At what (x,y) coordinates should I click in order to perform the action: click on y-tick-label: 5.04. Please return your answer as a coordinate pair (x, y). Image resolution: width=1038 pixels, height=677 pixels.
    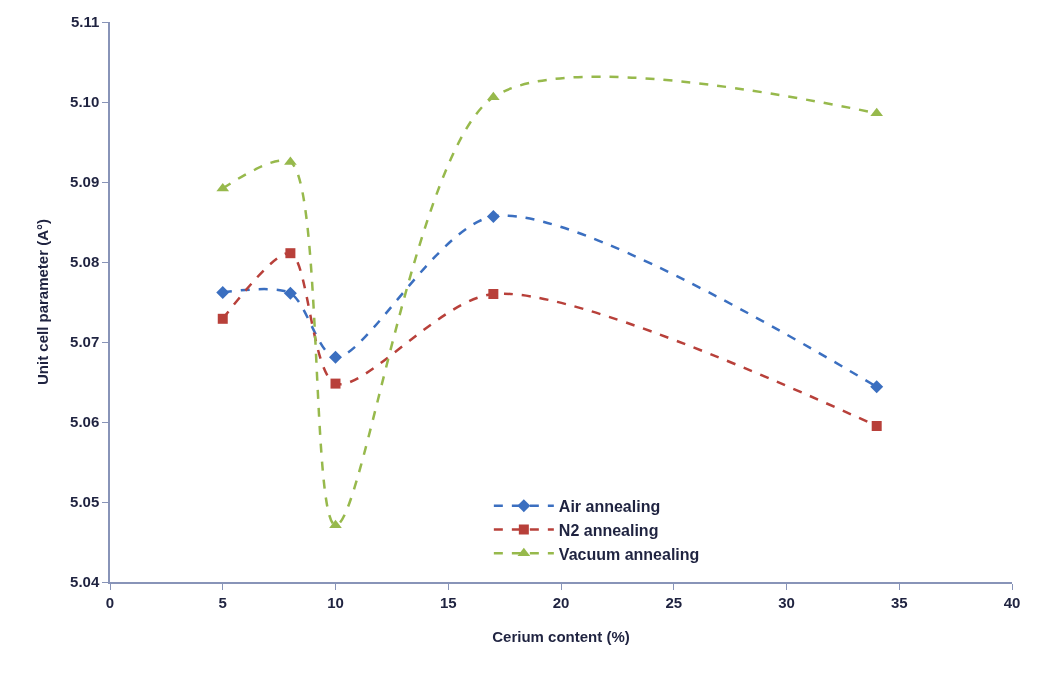
    Looking at the image, I should click on (85, 582).